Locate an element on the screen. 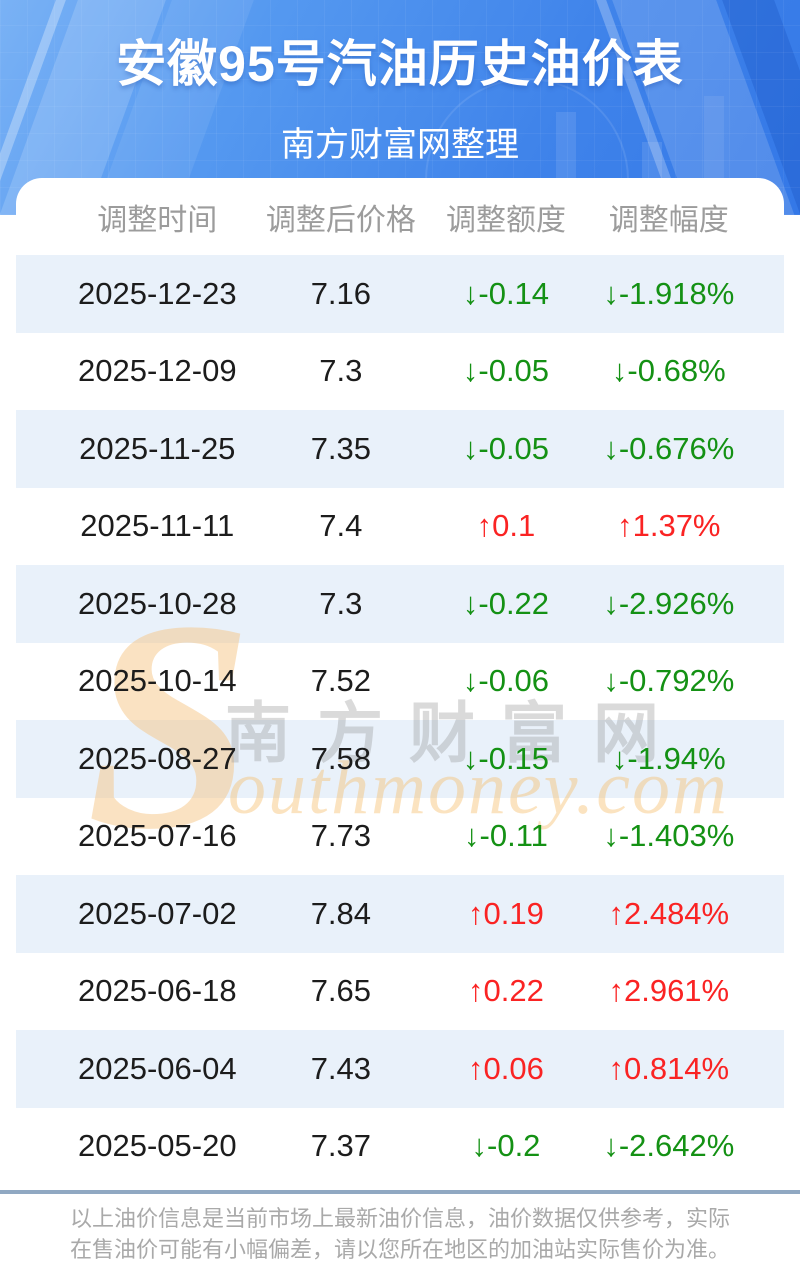 This screenshot has width=800, height=1264. cell-range: ↓-0.68% is located at coordinates (668, 371).